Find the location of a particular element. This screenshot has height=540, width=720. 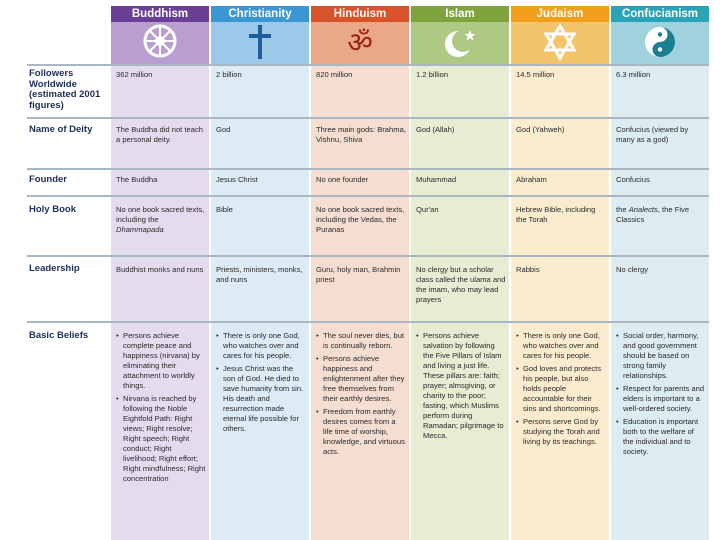

holybook-confucianism: the Analects, the Five Classics is located at coordinates (661, 215).